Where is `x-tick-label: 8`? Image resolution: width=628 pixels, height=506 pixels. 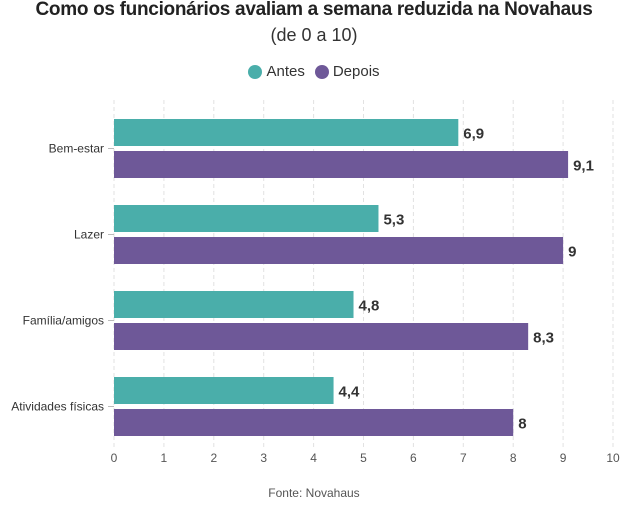 x-tick-label: 8 is located at coordinates (513, 458).